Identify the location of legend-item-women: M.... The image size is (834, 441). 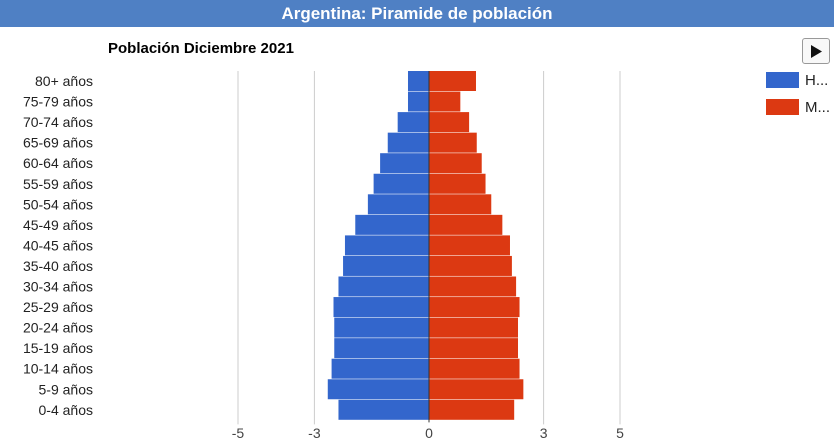
(798, 107).